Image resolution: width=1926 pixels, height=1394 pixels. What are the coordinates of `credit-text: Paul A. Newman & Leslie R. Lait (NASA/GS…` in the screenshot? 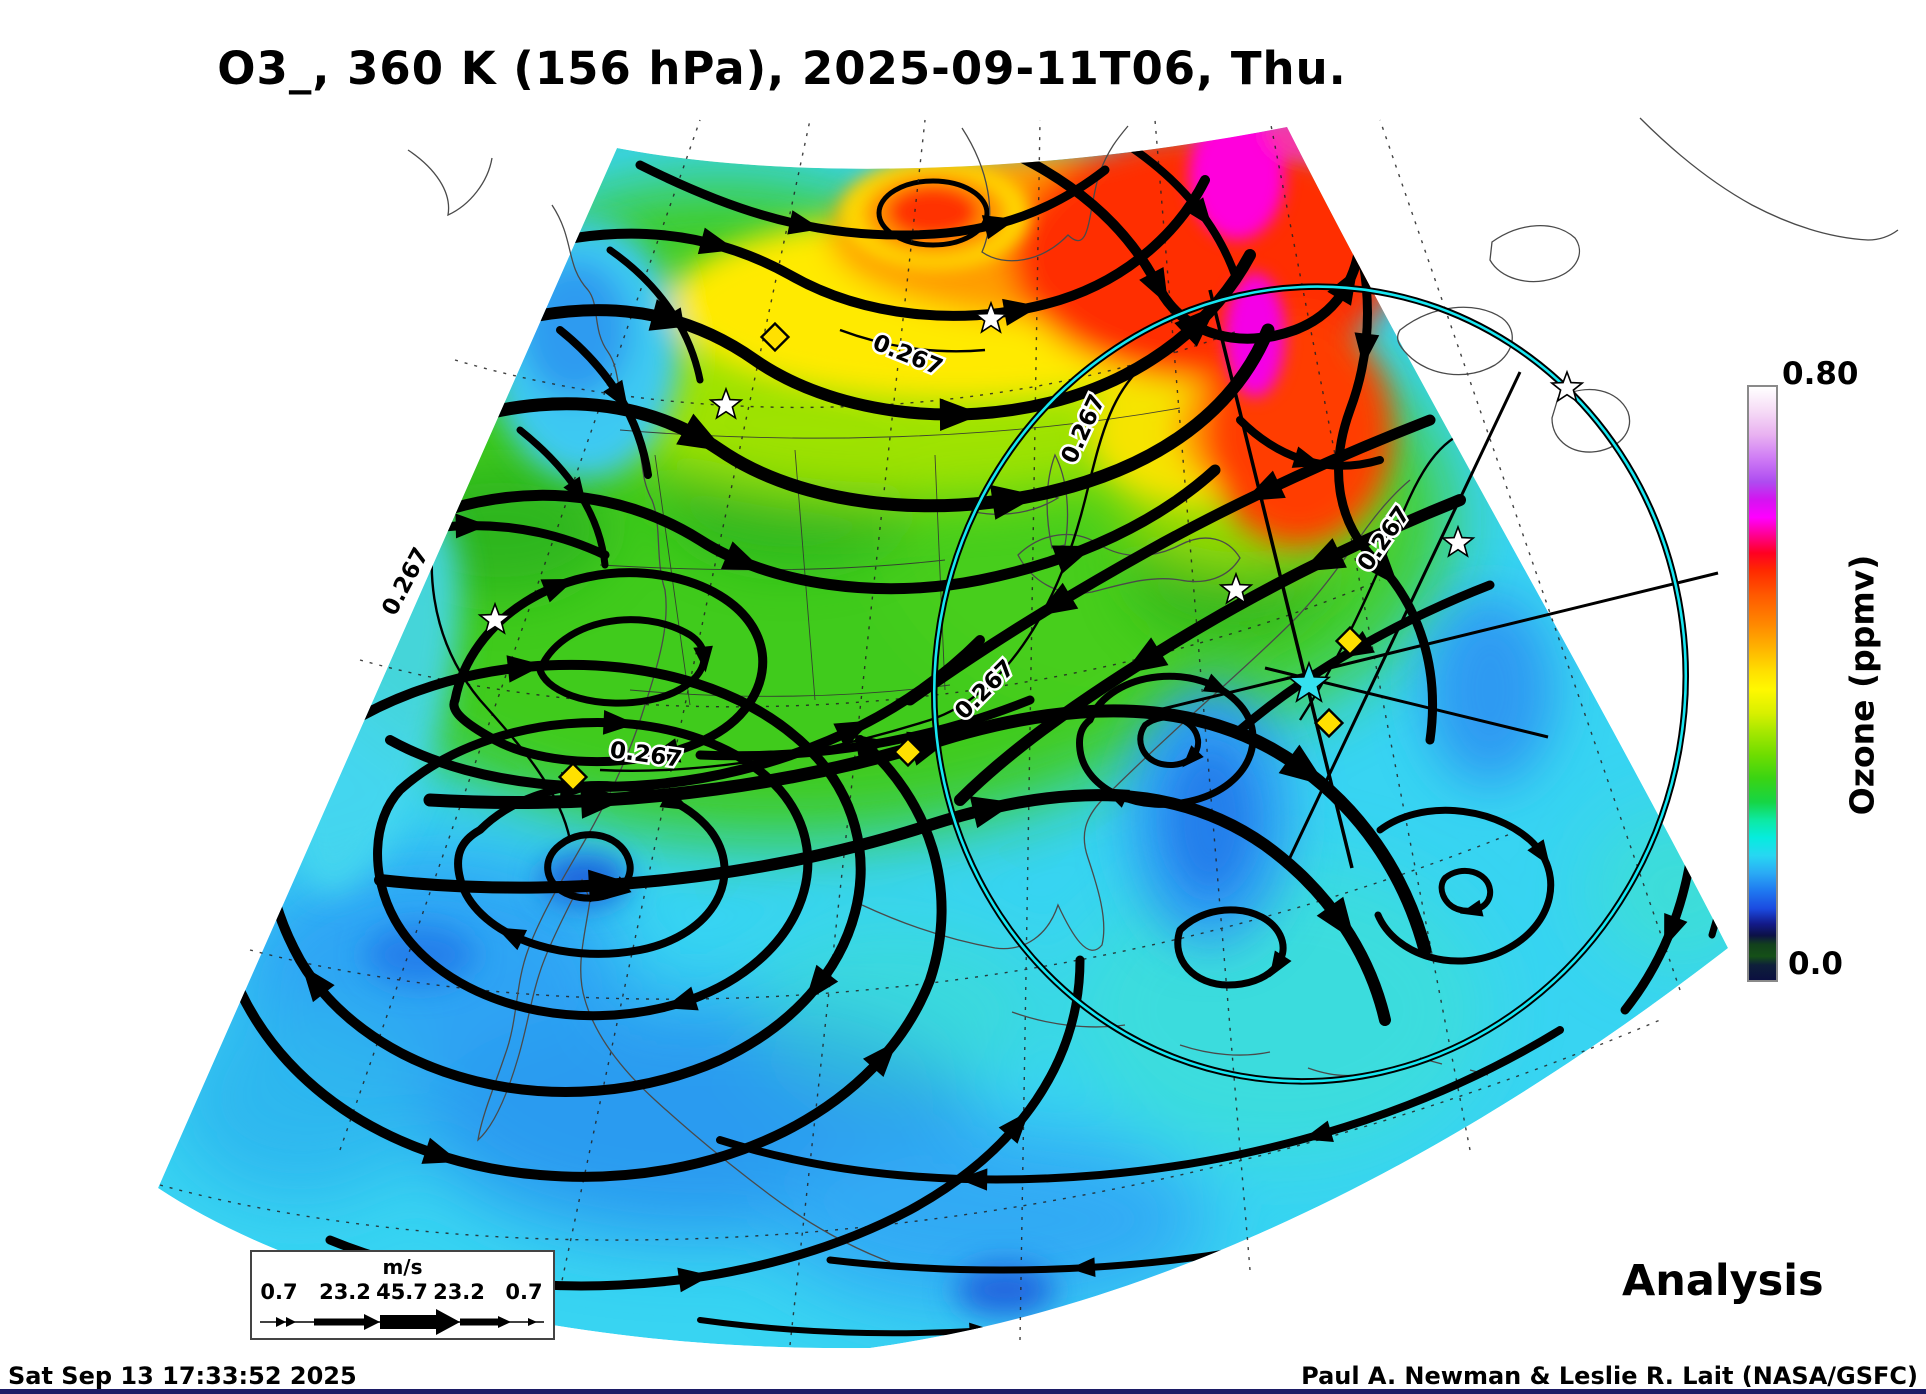 It's located at (1609, 1376).